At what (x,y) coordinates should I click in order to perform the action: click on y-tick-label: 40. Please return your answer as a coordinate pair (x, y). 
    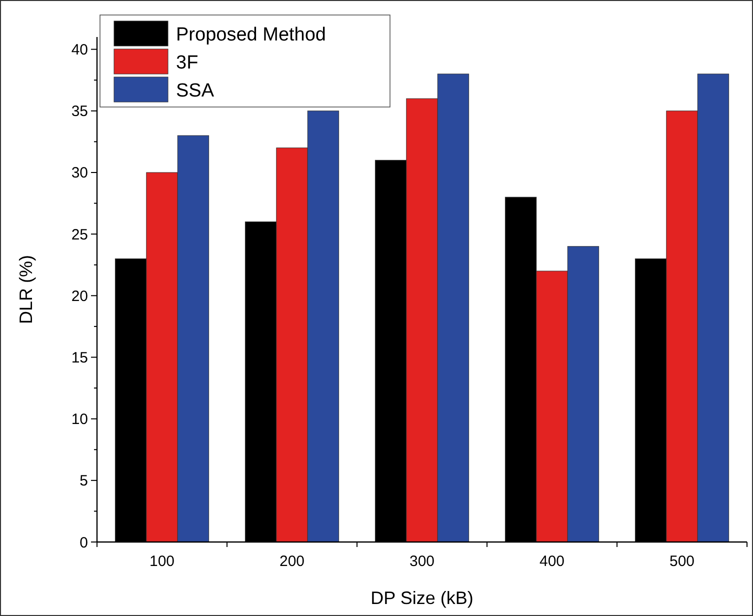
    Looking at the image, I should click on (79, 50).